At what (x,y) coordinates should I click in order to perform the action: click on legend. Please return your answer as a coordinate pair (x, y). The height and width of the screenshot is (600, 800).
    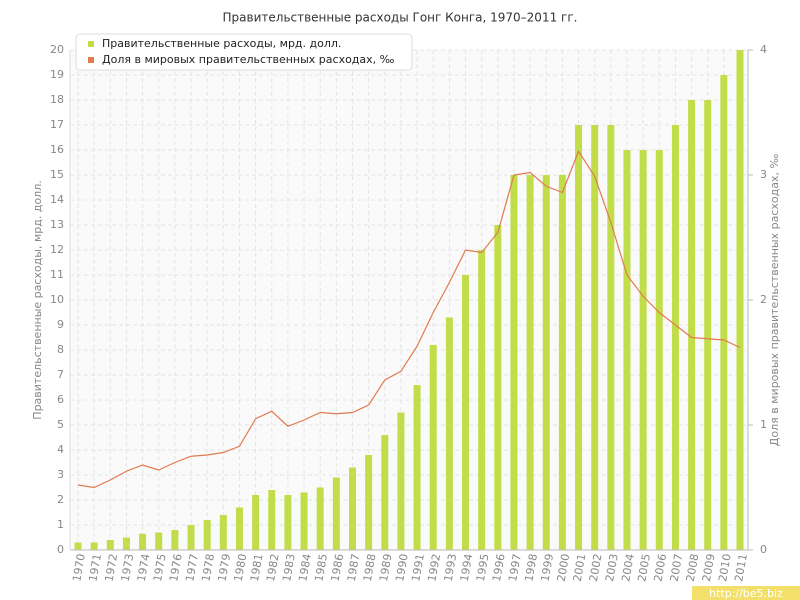
    Looking at the image, I should click on (244, 52).